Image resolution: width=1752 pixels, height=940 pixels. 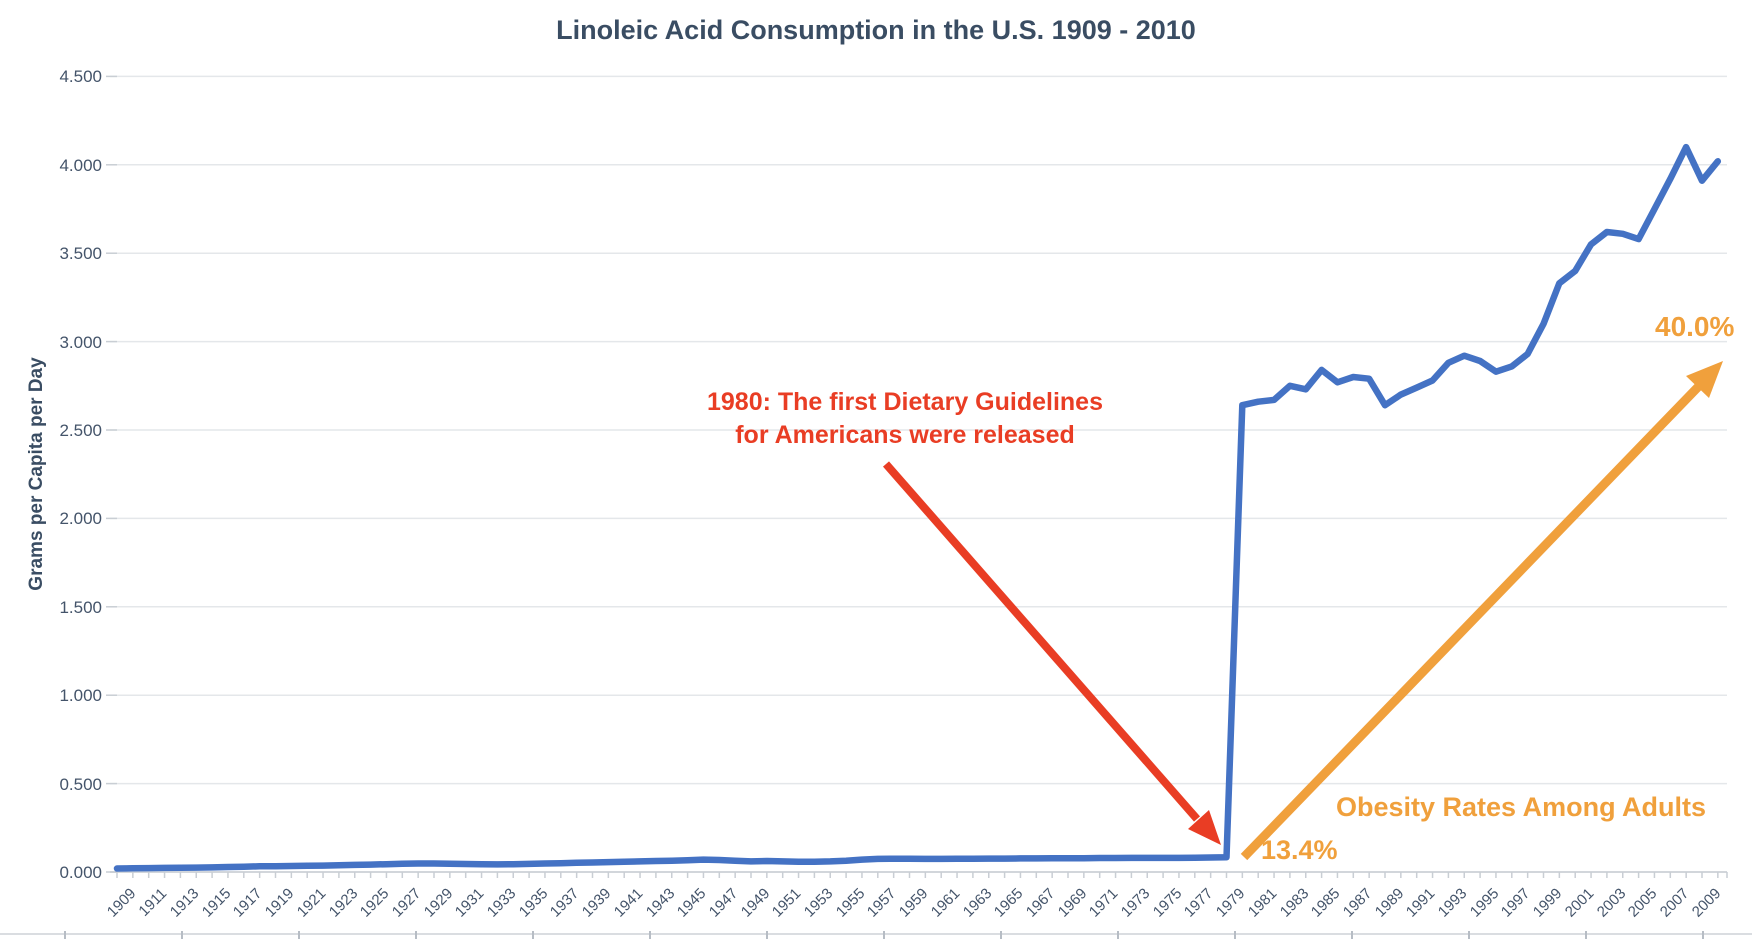 I want to click on cutoff-element-bottom-edge, so click(x=876, y=935).